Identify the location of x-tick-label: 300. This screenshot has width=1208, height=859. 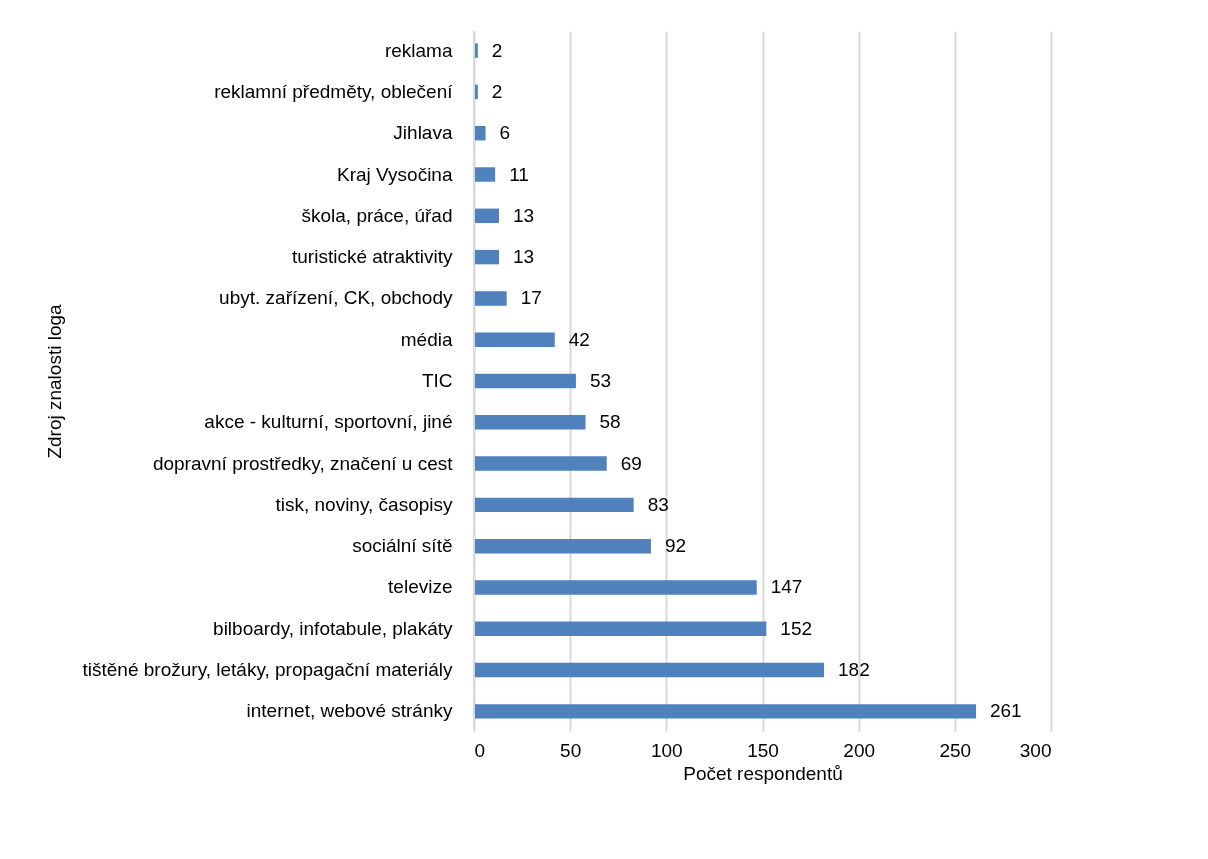
(1035, 750).